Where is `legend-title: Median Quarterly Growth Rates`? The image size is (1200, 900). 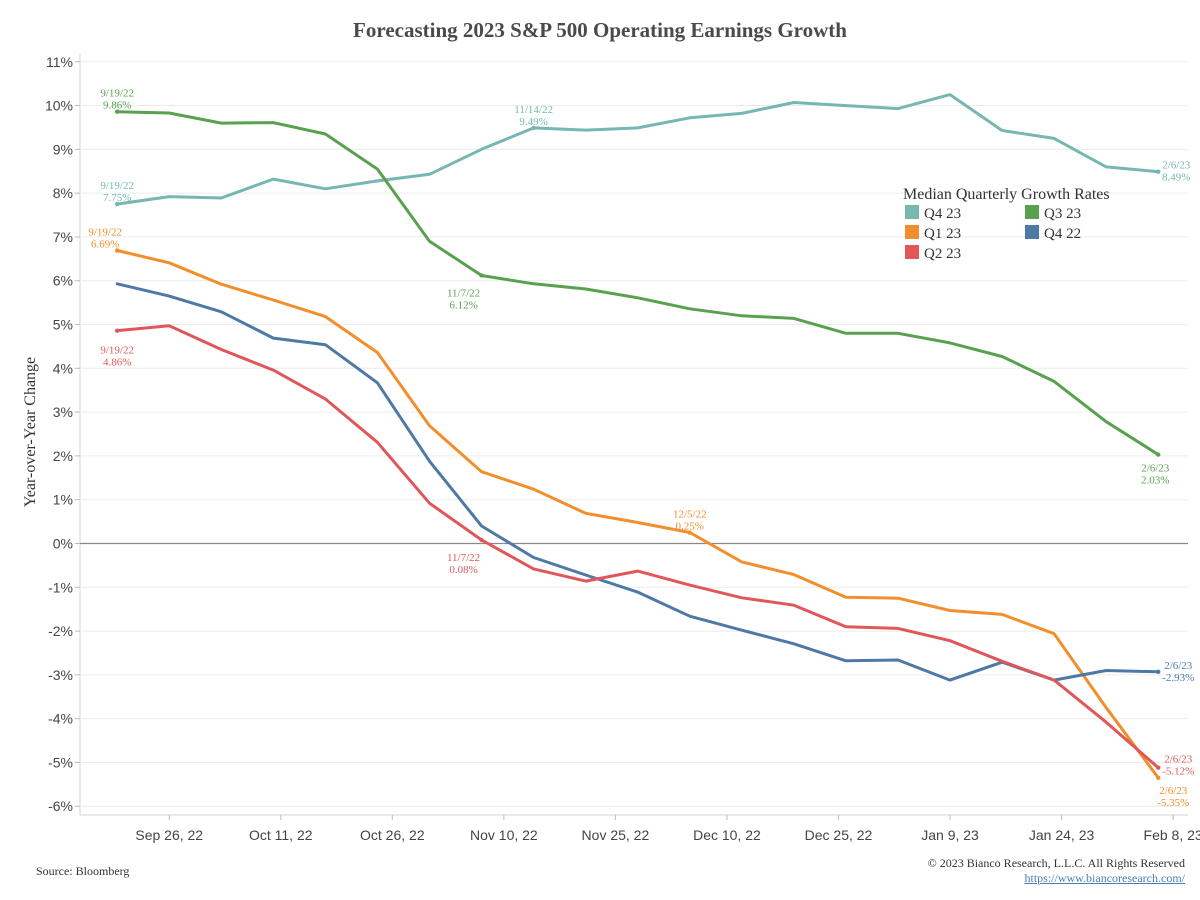
legend-title: Median Quarterly Growth Rates is located at coordinates (1006, 194).